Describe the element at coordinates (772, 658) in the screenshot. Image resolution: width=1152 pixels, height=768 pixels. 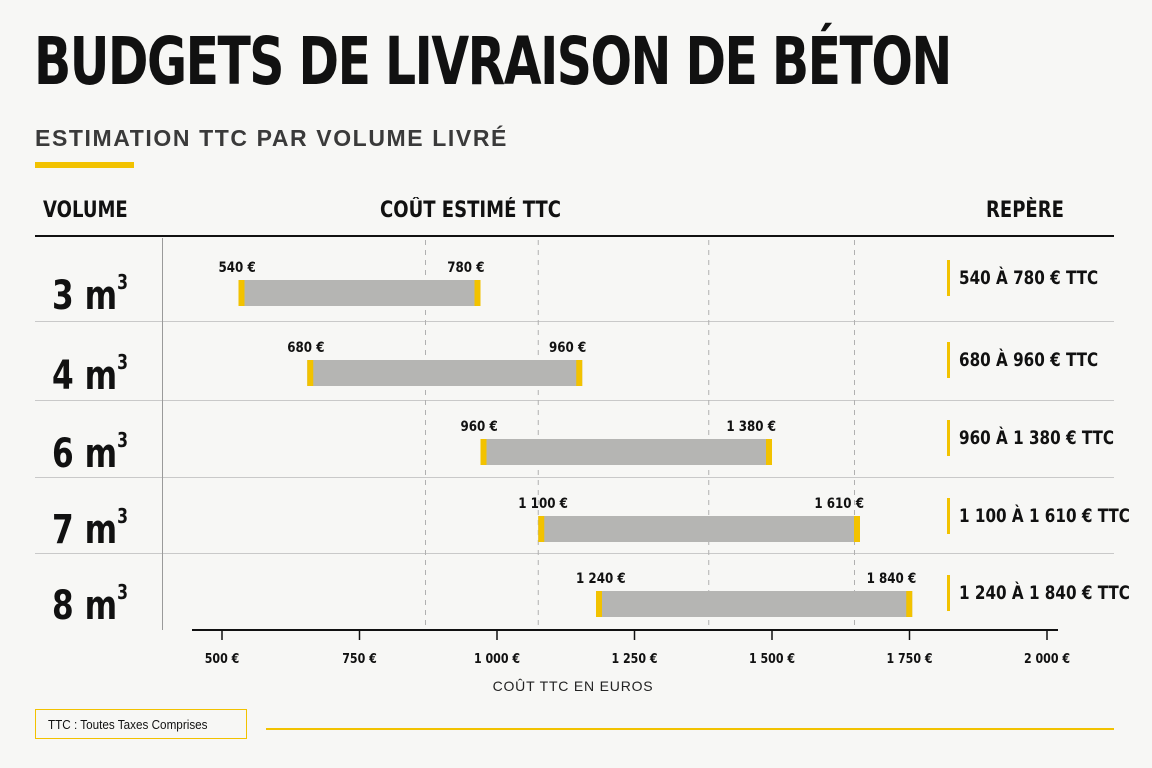
I see `x-tick-label: 1 500 €` at that location.